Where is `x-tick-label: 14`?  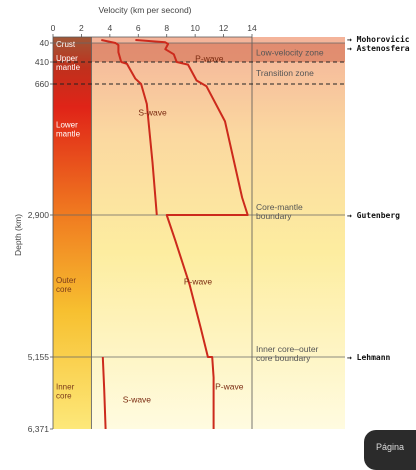 x-tick-label: 14 is located at coordinates (252, 28).